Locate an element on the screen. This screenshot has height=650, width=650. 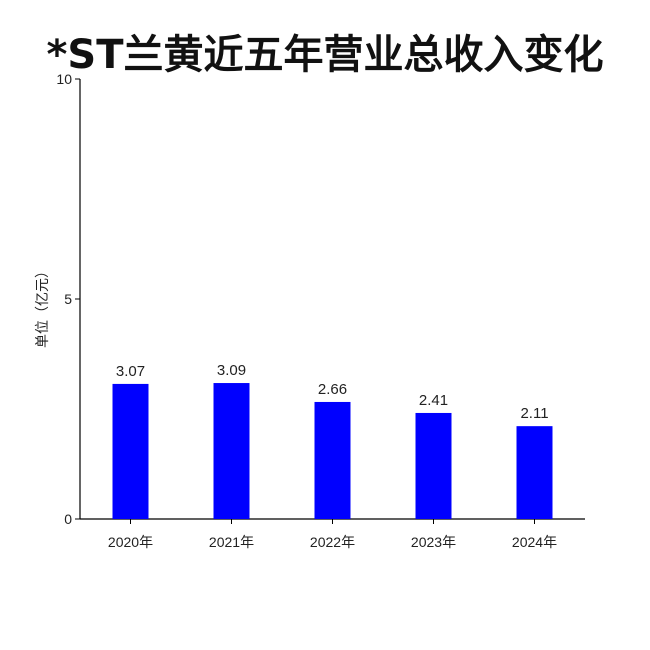
x-tick-label: 2023年 is located at coordinates (433, 542).